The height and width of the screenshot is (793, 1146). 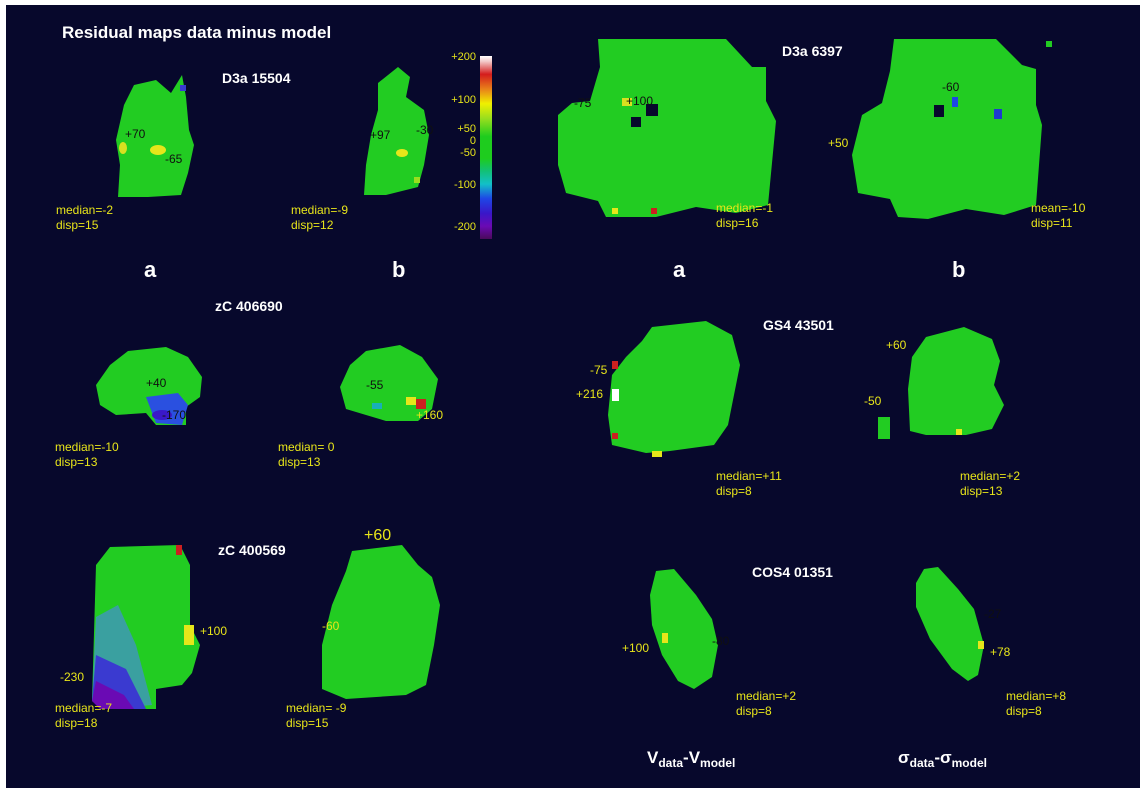 What do you see at coordinates (425, 130) in the screenshot?
I see `residual-value: -30` at bounding box center [425, 130].